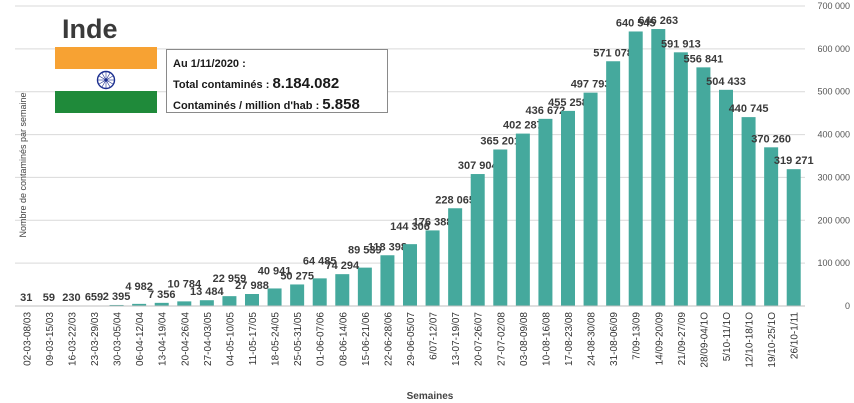 The height and width of the screenshot is (403, 854). Describe the element at coordinates (411, 339) in the screenshot. I see `x-tick-label: 29-06-05/07` at that location.